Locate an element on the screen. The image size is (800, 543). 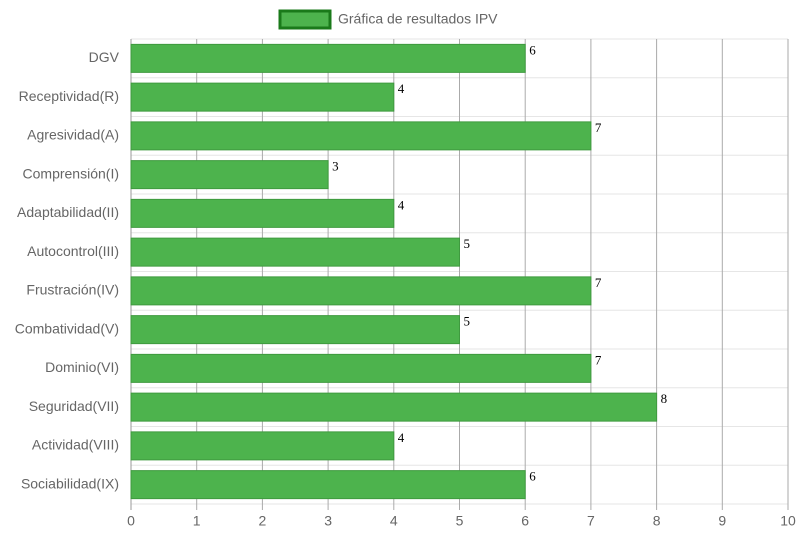
legend-swatch is located at coordinates (305, 19).